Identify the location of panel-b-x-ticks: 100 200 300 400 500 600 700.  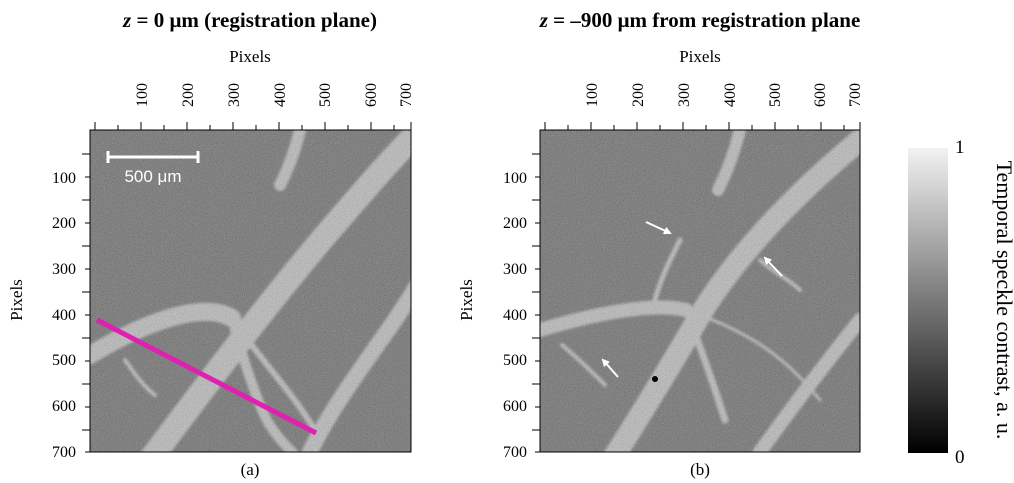
(704, 106).